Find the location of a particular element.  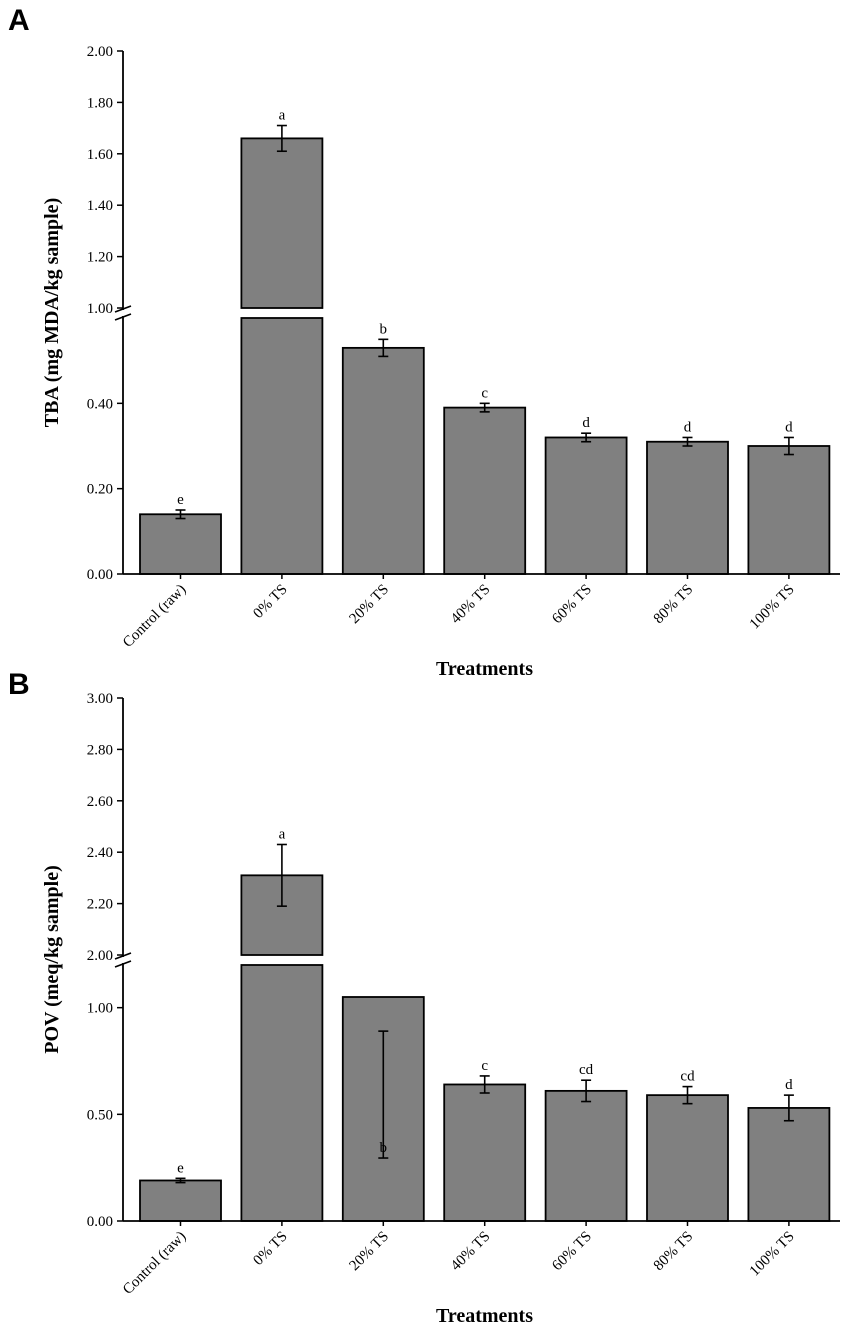

panel-letter: A is located at coordinates (19, 20).